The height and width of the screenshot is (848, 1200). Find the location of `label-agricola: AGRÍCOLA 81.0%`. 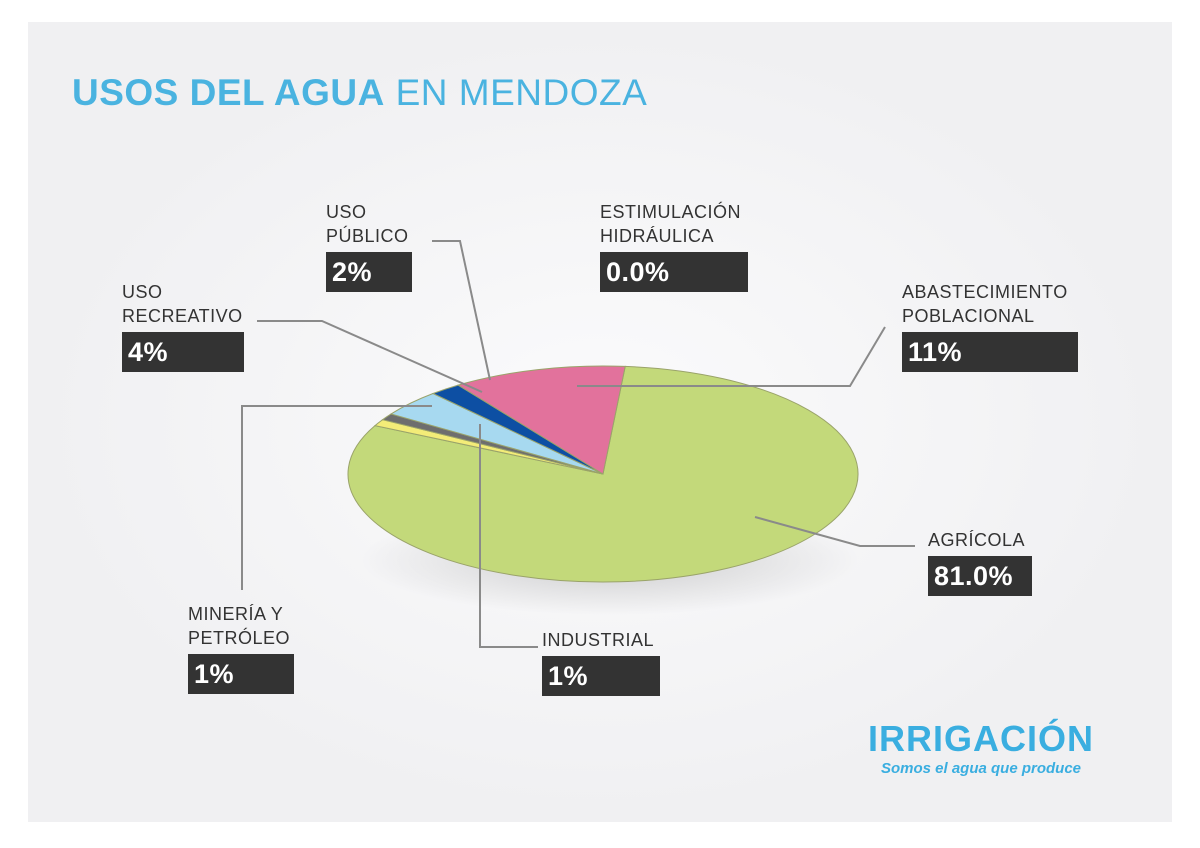

label-agricola: AGRÍCOLA 81.0% is located at coordinates (980, 562).